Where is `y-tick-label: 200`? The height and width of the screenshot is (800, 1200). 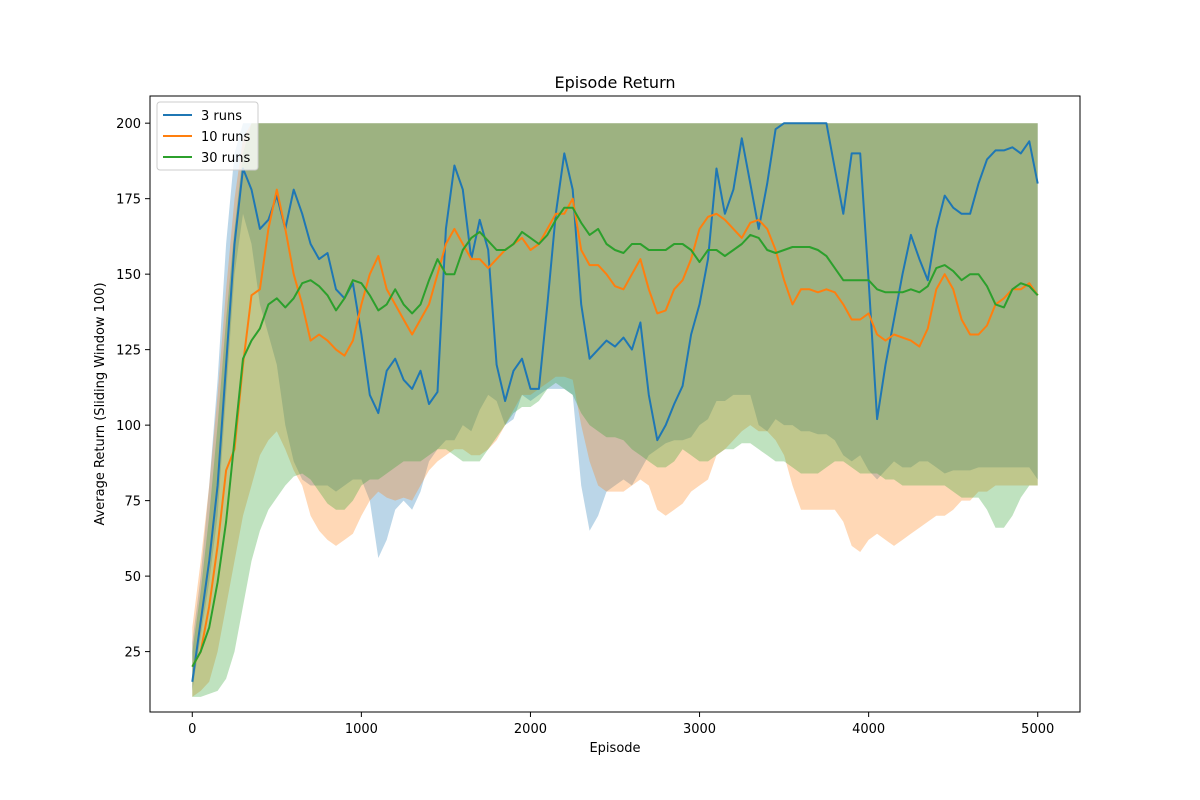
y-tick-label: 200 is located at coordinates (128, 124).